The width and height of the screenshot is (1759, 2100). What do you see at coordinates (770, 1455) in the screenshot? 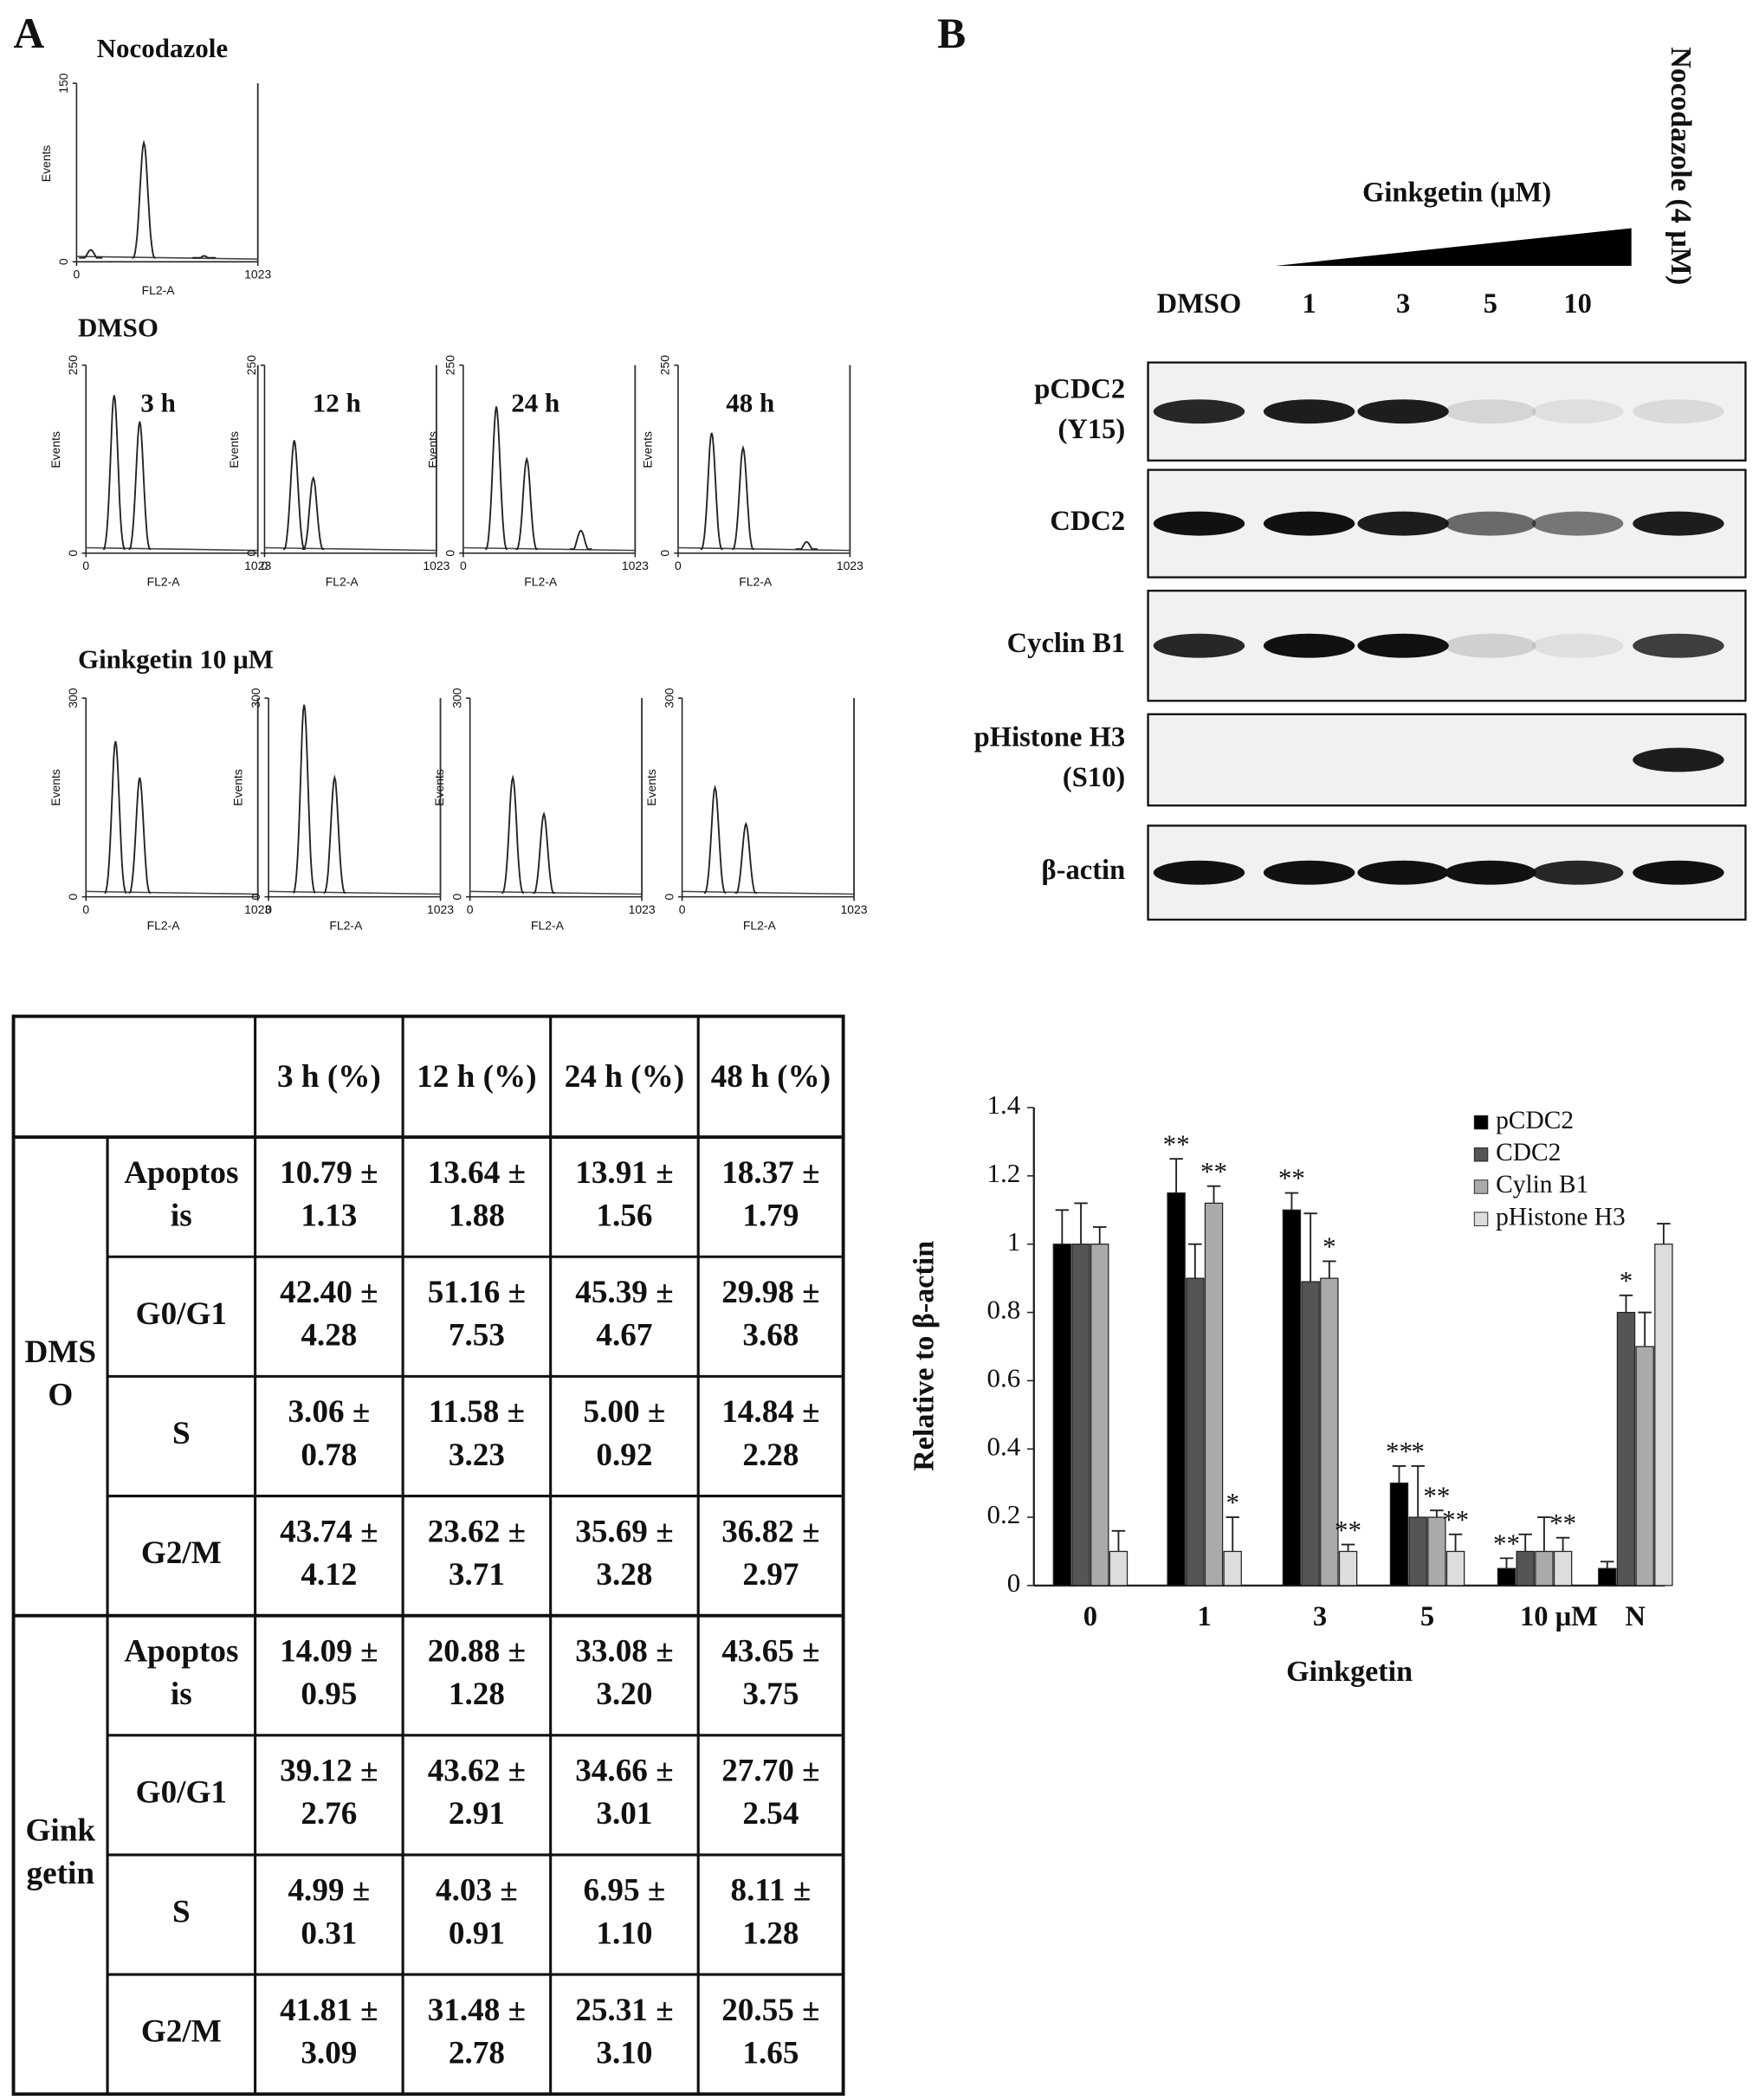
I see `table-cell: 2.28` at bounding box center [770, 1455].